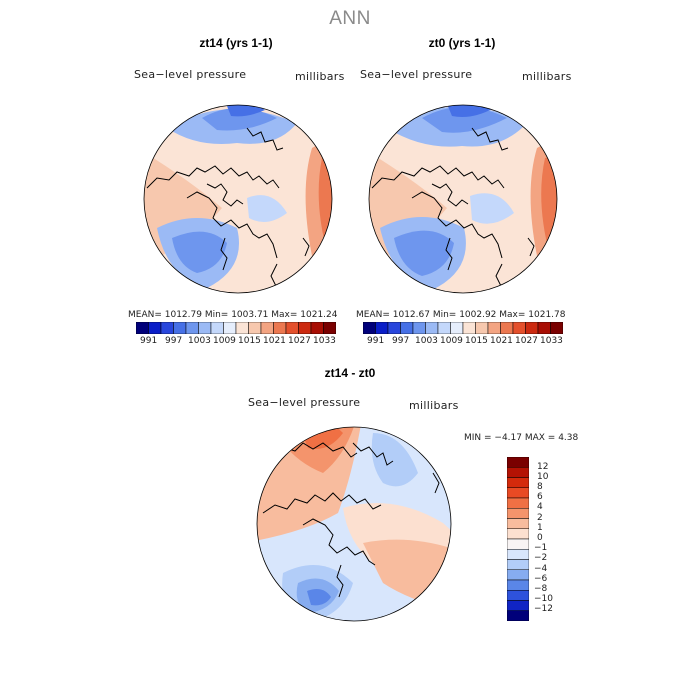  Describe the element at coordinates (521, 438) in the screenshot. I see `panel-3-stats: MIN = −4.17 MAX = 4.38` at that location.